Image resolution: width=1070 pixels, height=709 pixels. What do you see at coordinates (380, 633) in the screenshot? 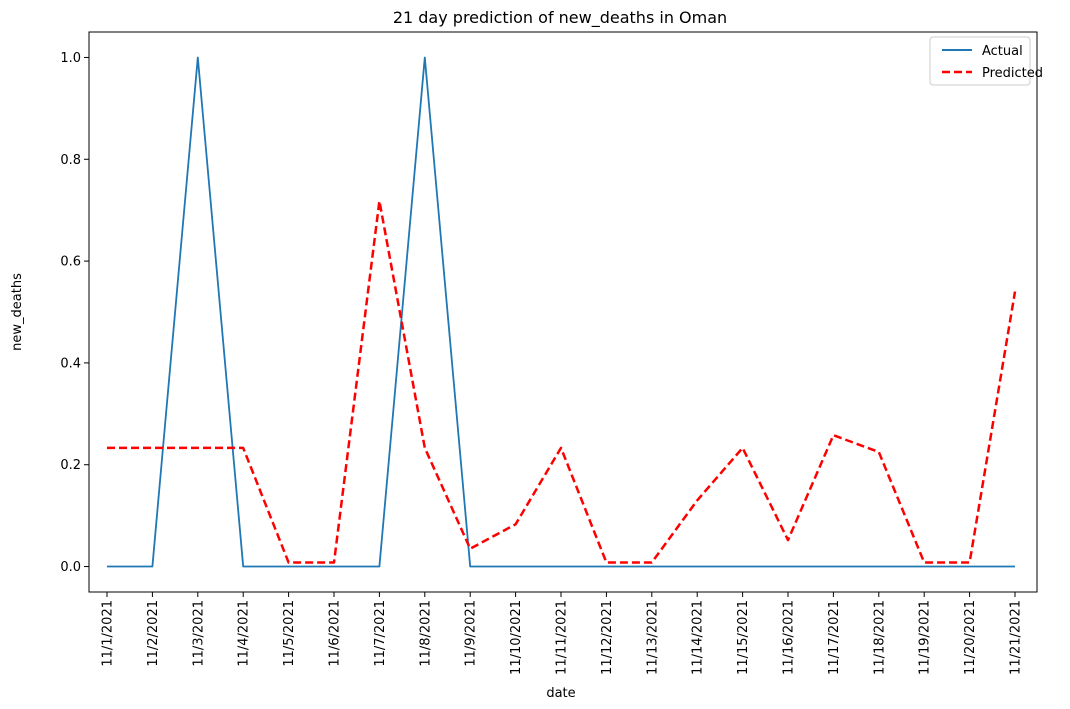
I see `x-tick-label: 11/7/2021` at bounding box center [380, 633].